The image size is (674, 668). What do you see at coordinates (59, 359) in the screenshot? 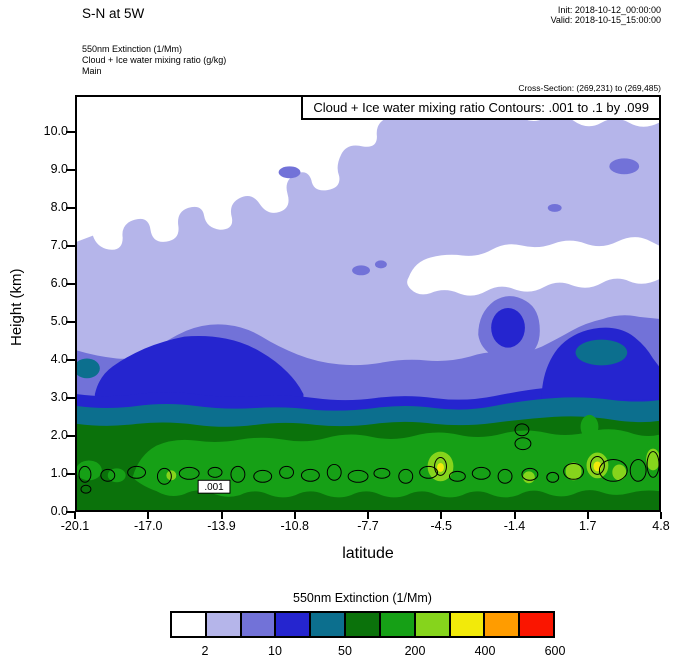
I see `y-tick-label: 4.0` at bounding box center [59, 359].